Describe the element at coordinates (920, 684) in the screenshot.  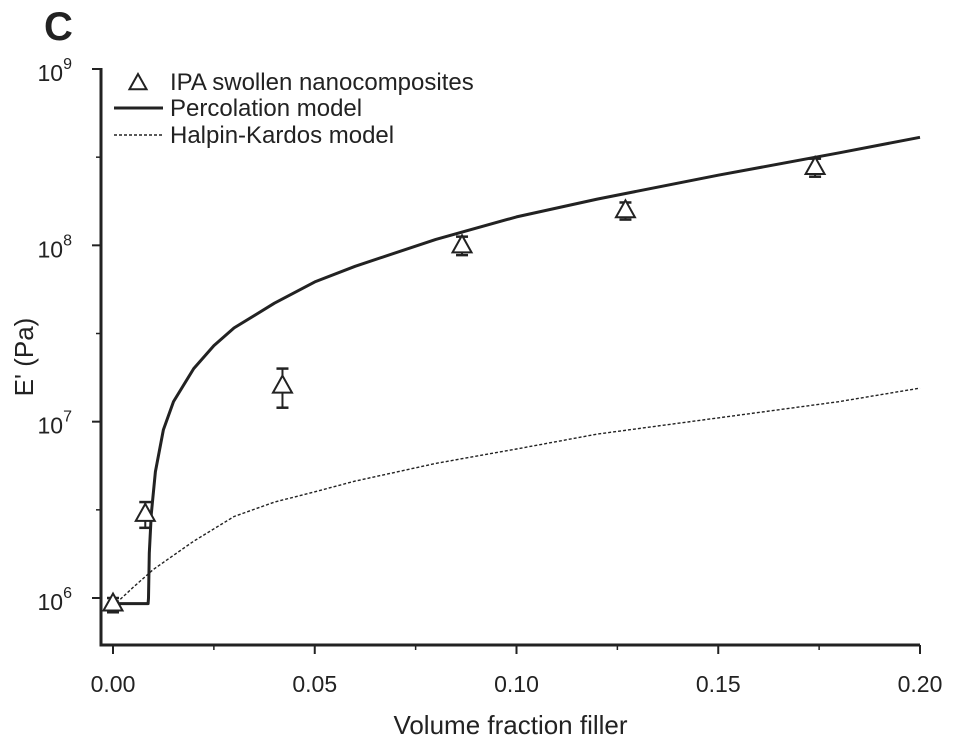
I see `x-tick-label: 0.20` at that location.